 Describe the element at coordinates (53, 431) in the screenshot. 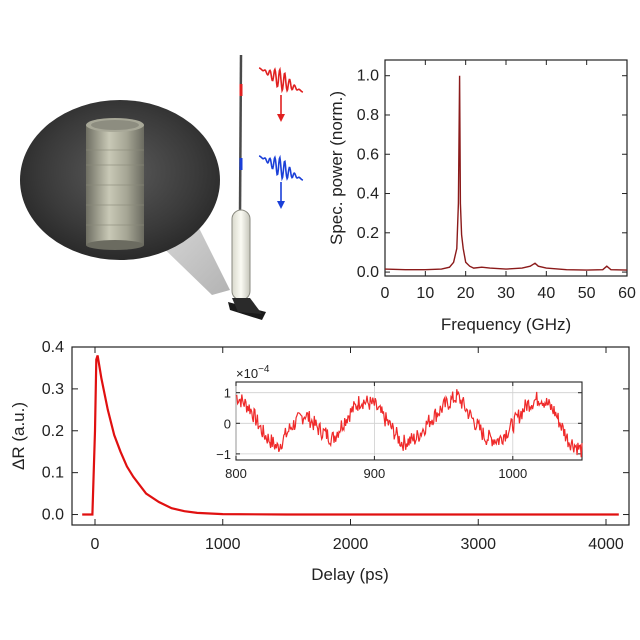

I see `reflectivity-y-tick-label: 0.2` at that location.